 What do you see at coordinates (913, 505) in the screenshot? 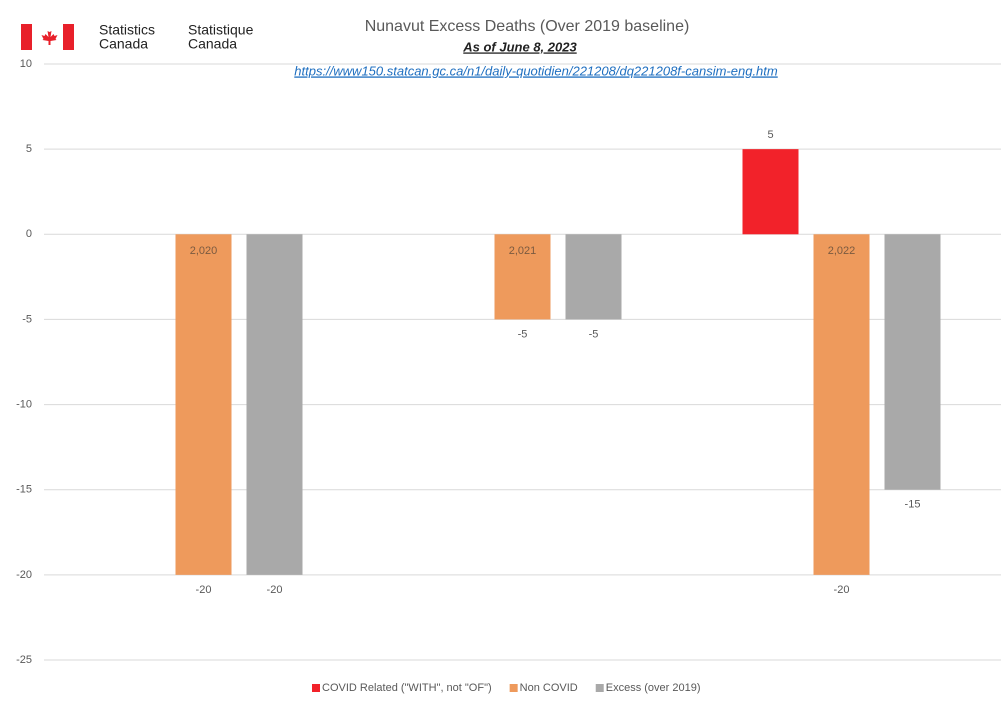
I see `data-label: -15` at bounding box center [913, 505].